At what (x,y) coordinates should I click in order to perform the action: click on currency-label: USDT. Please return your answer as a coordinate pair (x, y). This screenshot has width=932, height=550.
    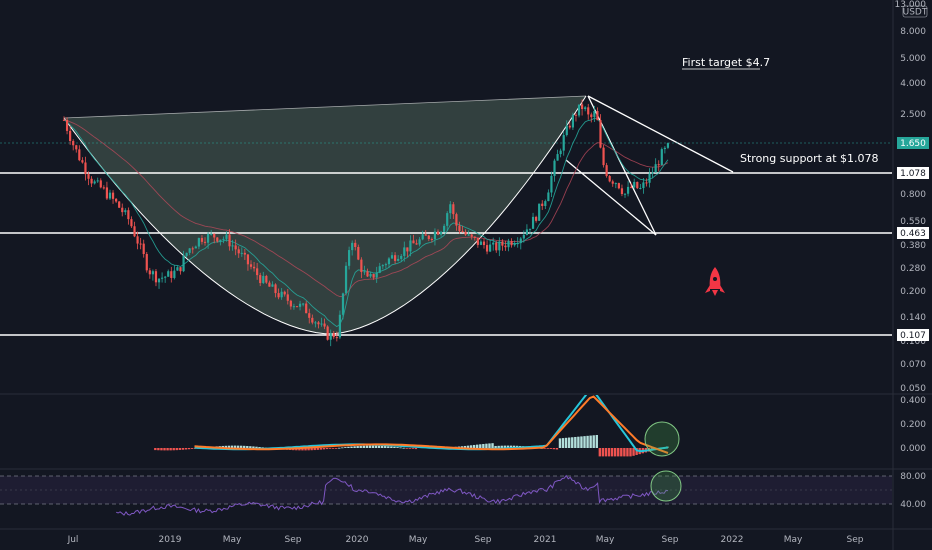
    Looking at the image, I should click on (915, 11).